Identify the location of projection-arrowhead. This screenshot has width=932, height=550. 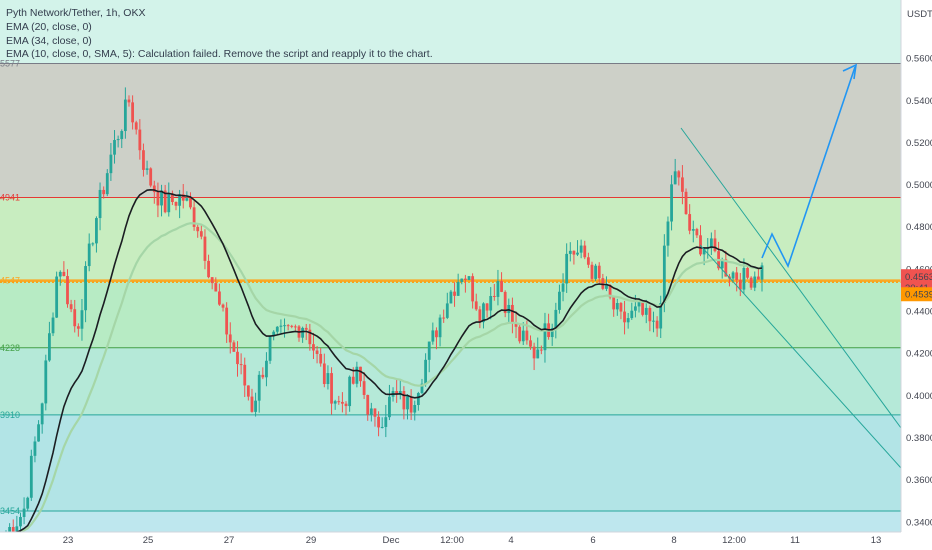
(849, 71).